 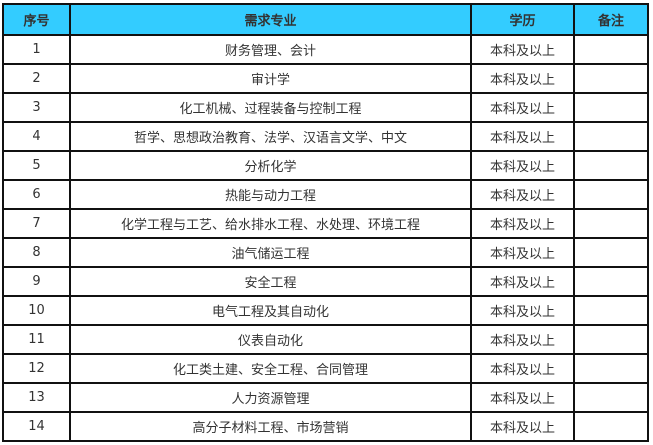 What do you see at coordinates (270, 19) in the screenshot?
I see `header-major: 需求专业` at bounding box center [270, 19].